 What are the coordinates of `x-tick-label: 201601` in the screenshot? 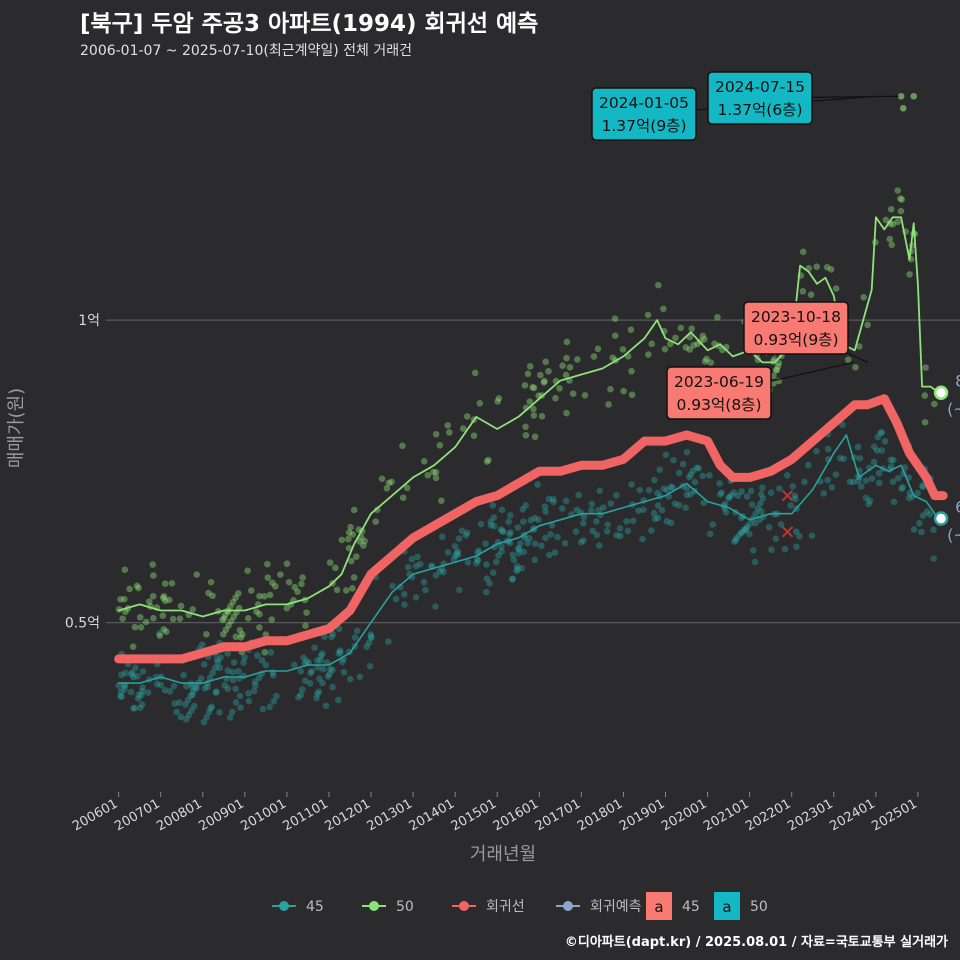 It's located at (516, 815).